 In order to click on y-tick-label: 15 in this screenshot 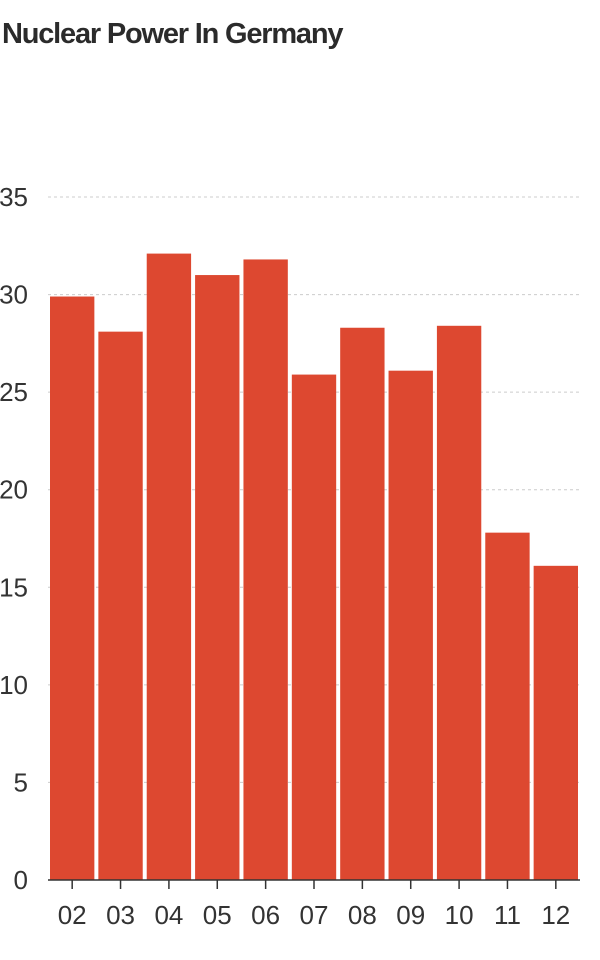, I will do `click(14, 587)`.